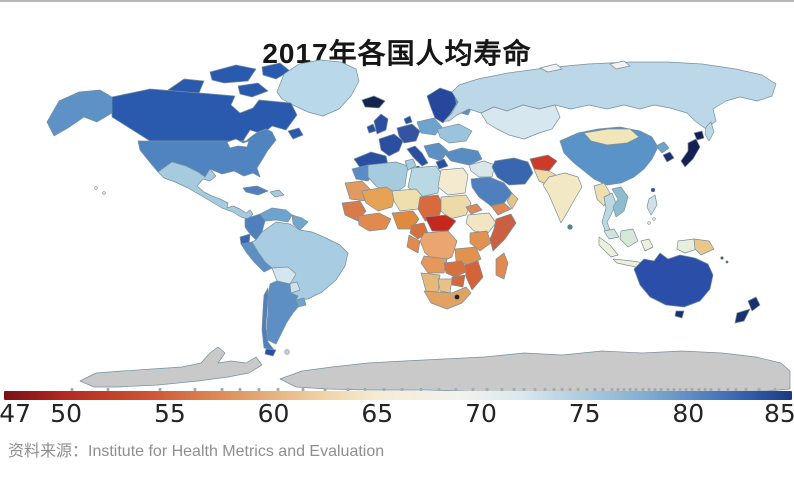 Image resolution: width=794 pixels, height=495 pixels. Describe the element at coordinates (501, 209) in the screenshot. I see `region-yemen` at that location.